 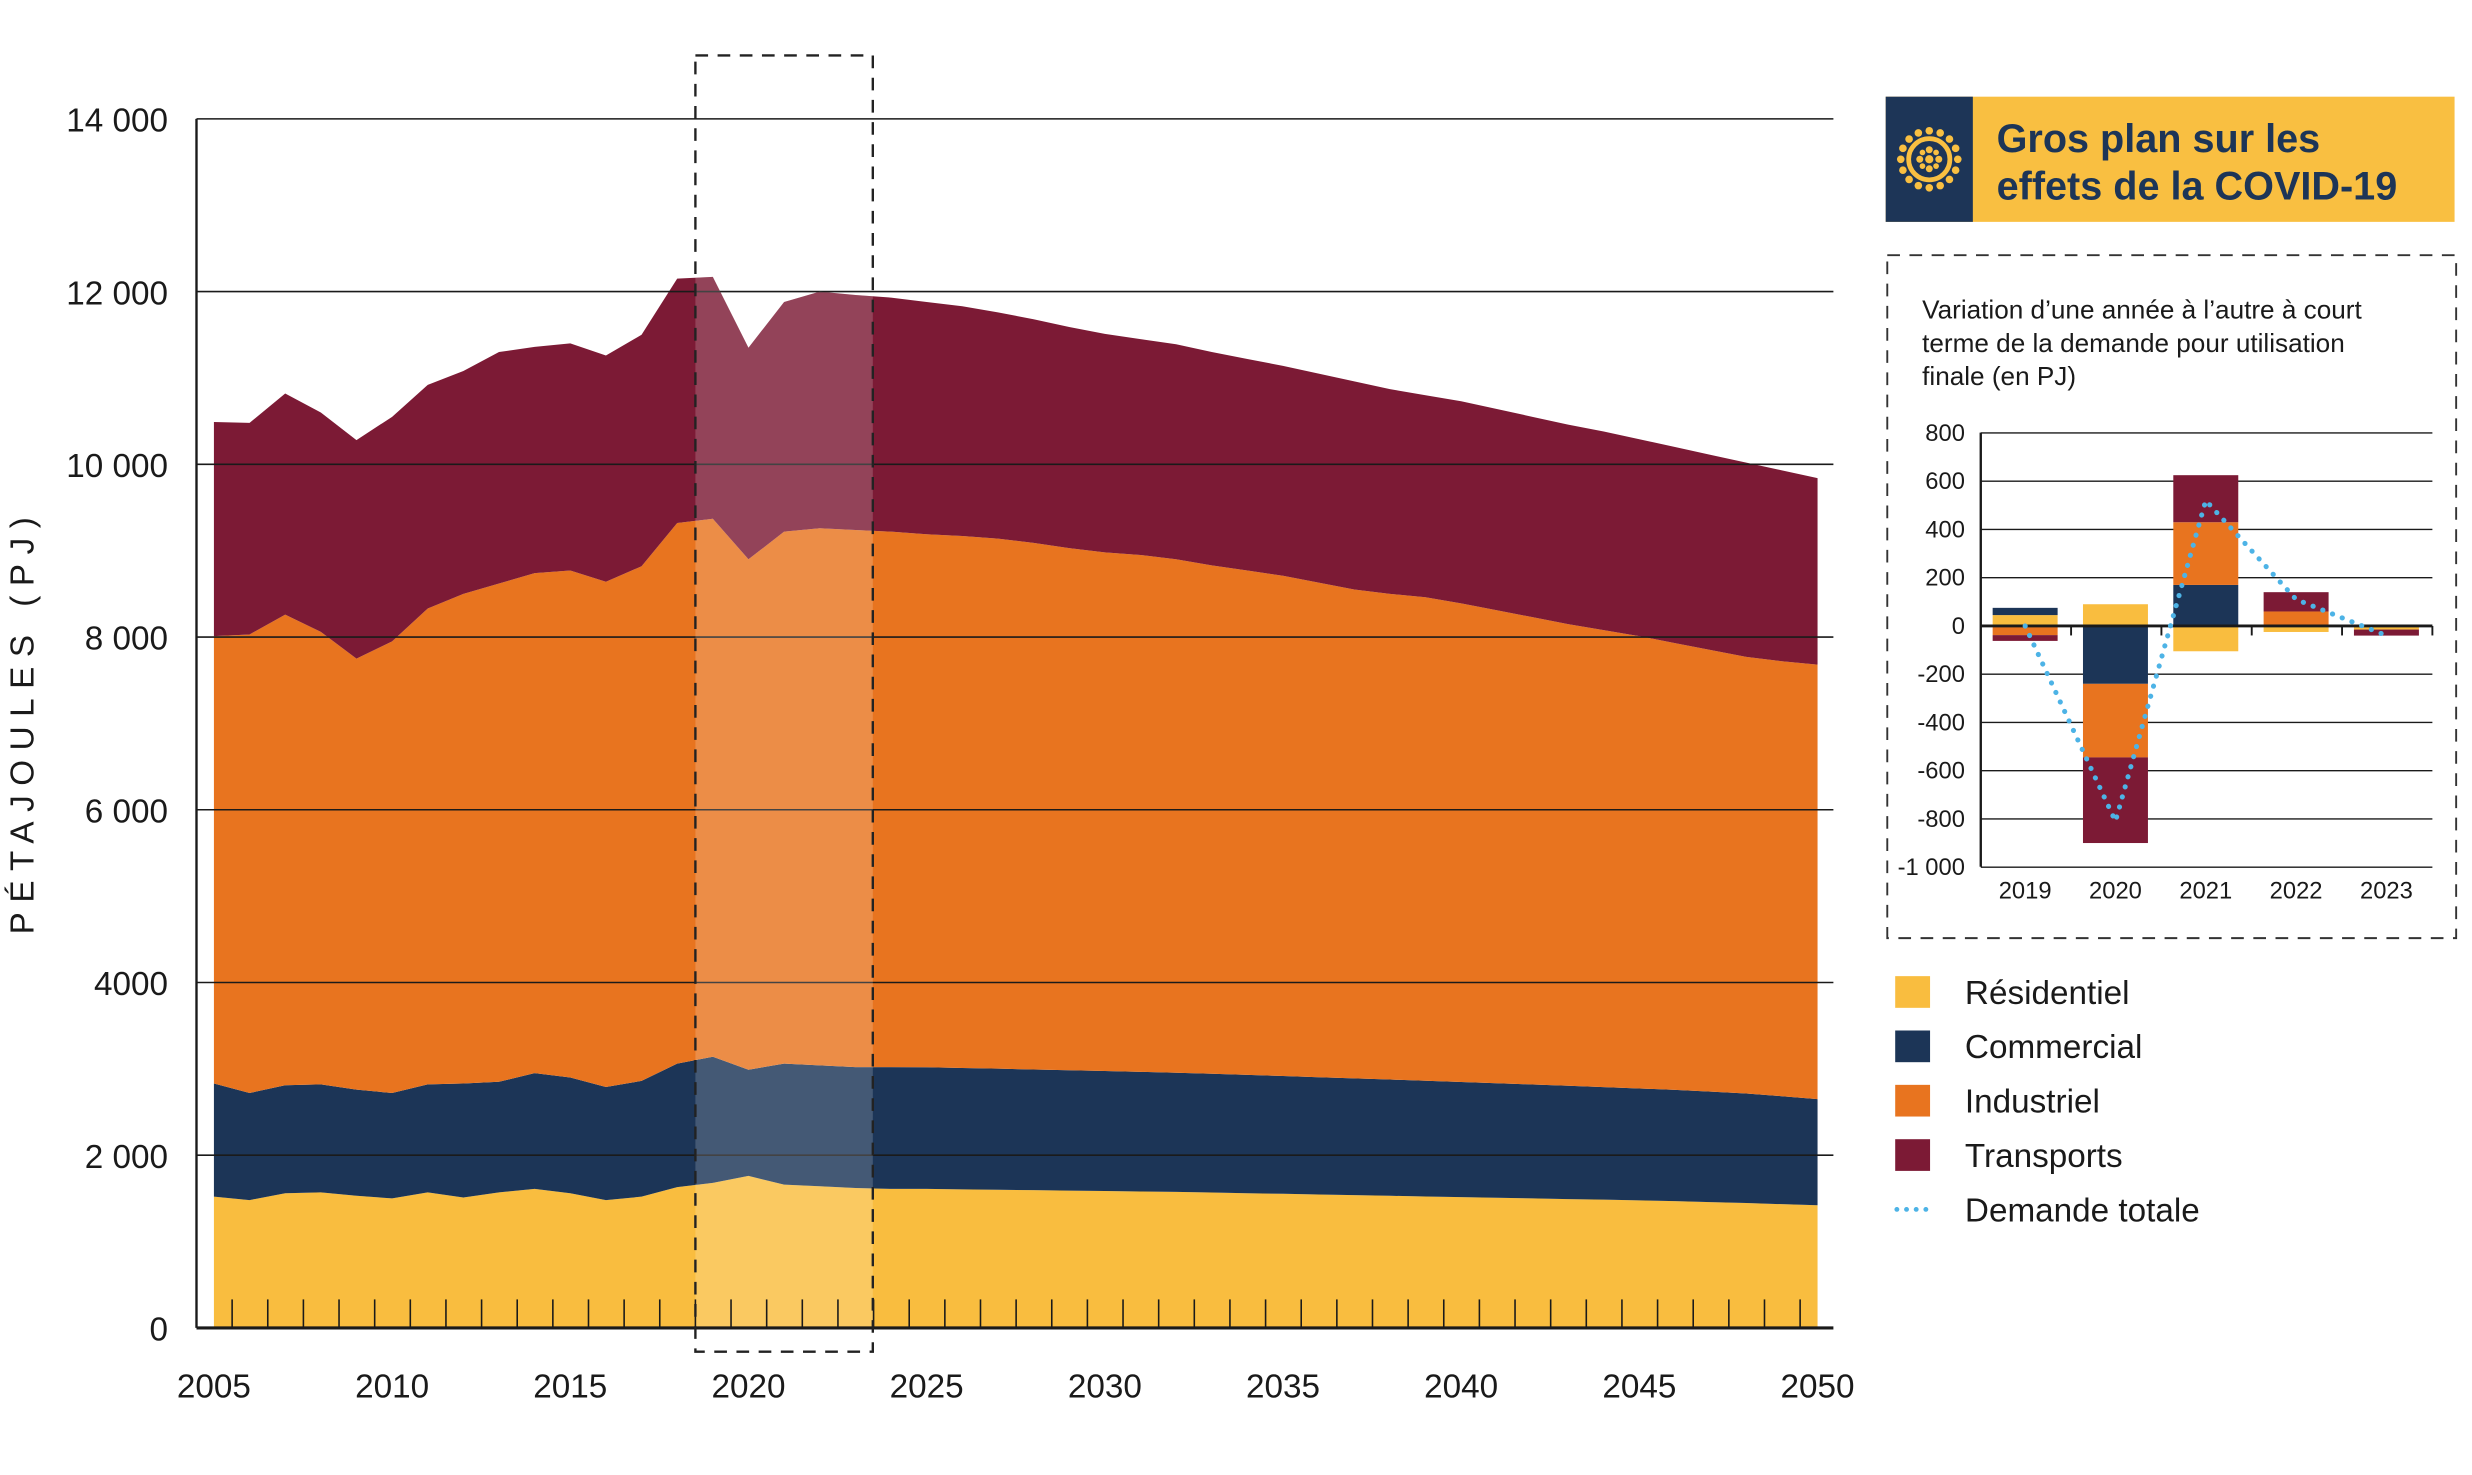 What do you see at coordinates (2206, 638) in the screenshot?
I see `bar-residential-2021` at bounding box center [2206, 638].